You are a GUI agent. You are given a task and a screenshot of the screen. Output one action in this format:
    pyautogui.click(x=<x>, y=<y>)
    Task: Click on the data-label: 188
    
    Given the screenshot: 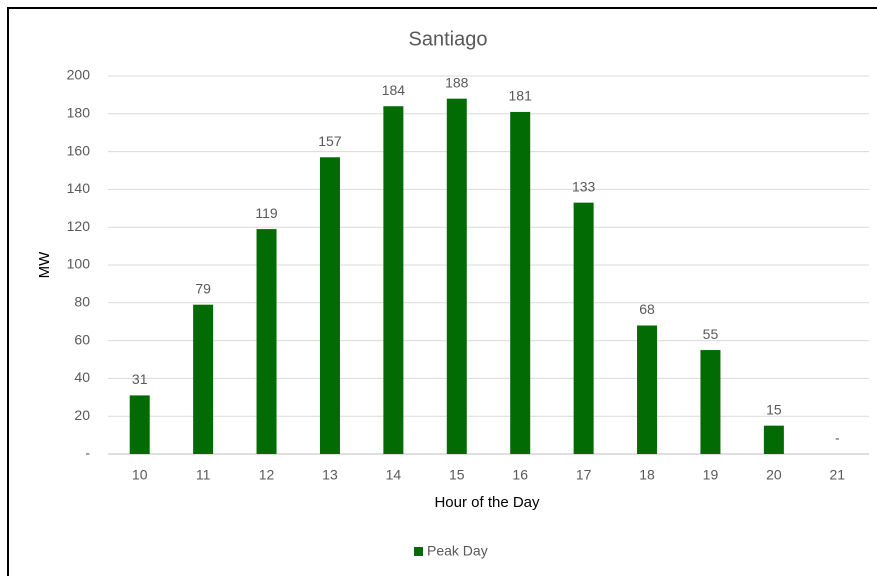 What is the action you would take?
    pyautogui.click(x=457, y=82)
    